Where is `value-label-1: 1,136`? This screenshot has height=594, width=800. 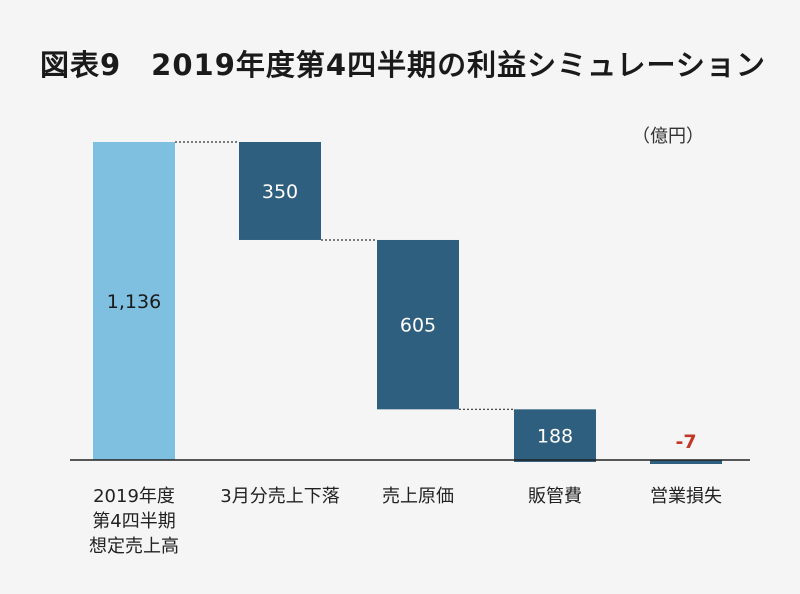 value-label-1: 1,136 is located at coordinates (134, 302).